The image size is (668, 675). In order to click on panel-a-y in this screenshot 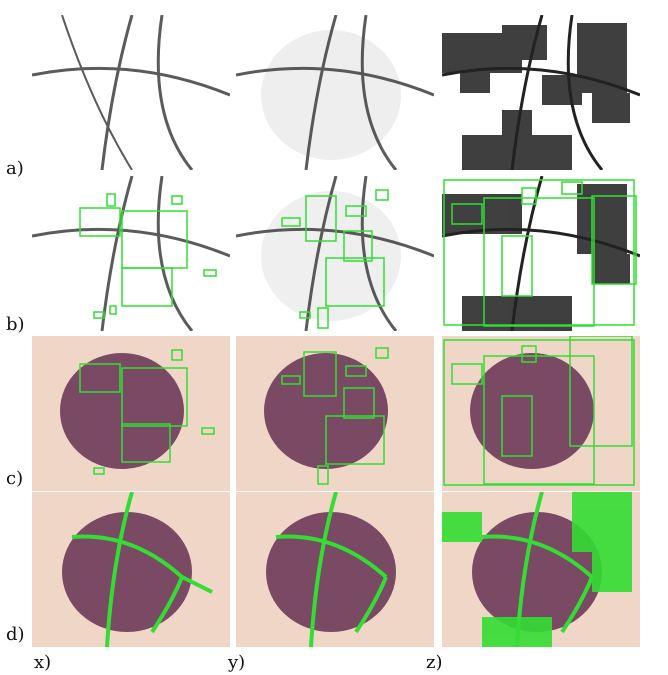, I will do `click(335, 92)`.